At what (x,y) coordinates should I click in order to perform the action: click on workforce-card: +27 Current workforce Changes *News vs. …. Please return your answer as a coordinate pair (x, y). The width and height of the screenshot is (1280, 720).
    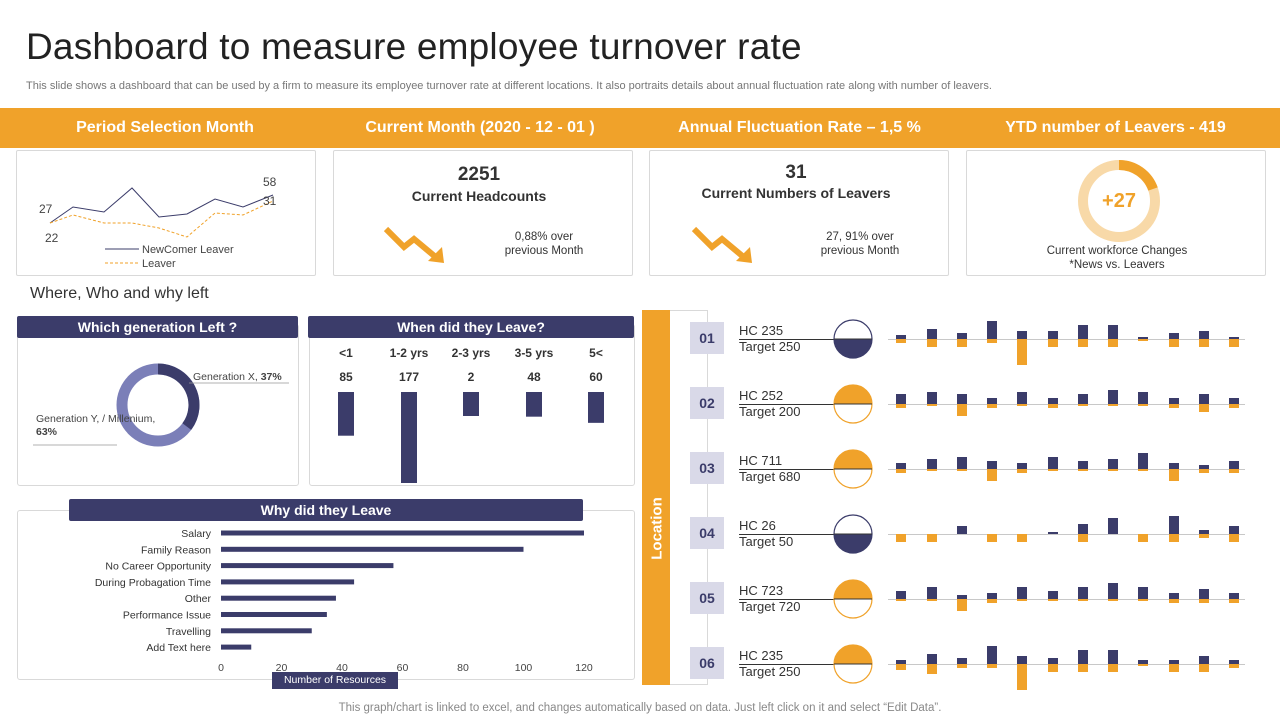
    Looking at the image, I should click on (1116, 213).